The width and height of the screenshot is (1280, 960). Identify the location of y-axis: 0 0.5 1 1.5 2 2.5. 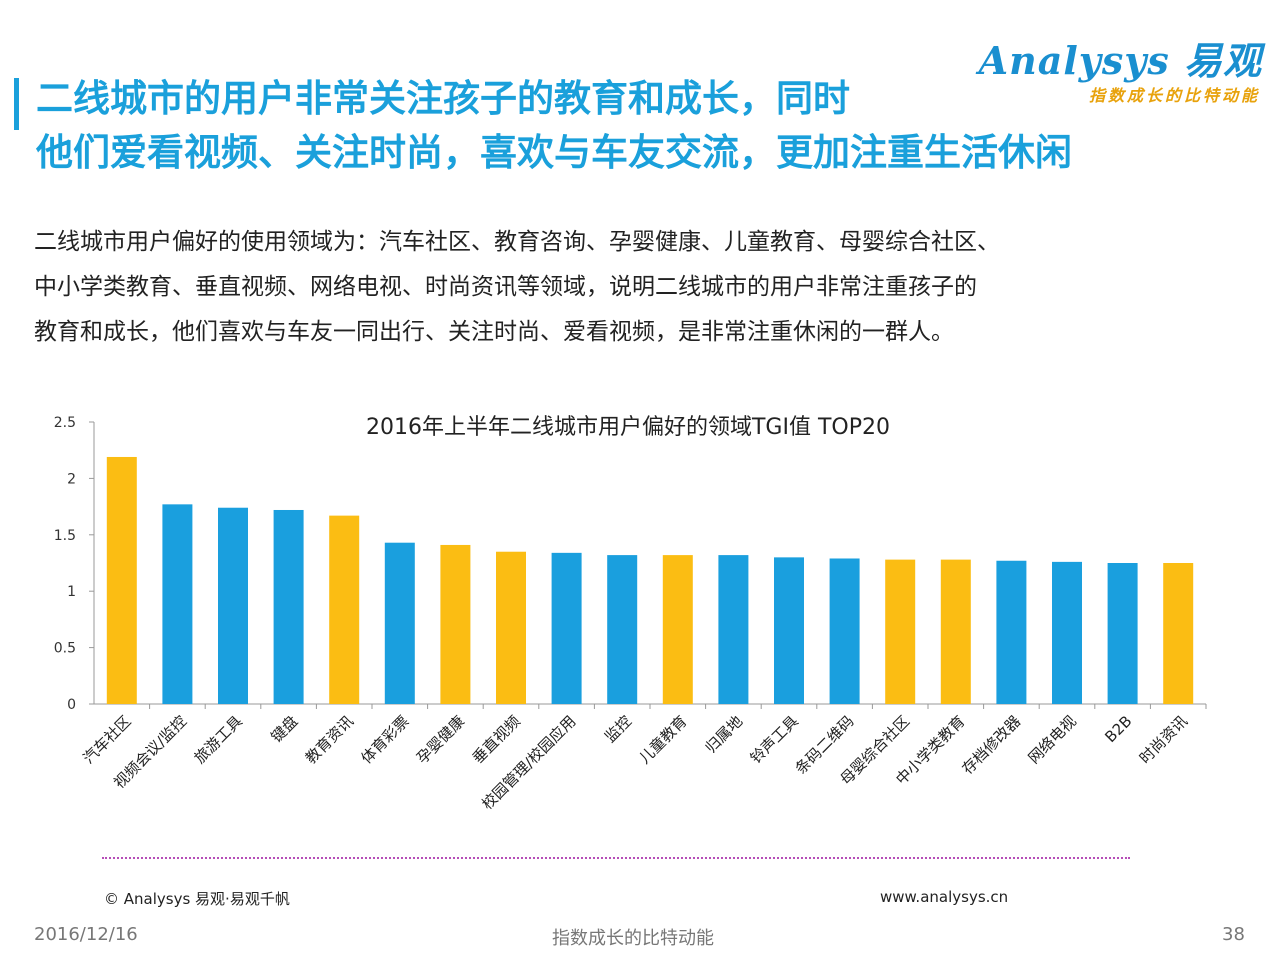
(74, 564).